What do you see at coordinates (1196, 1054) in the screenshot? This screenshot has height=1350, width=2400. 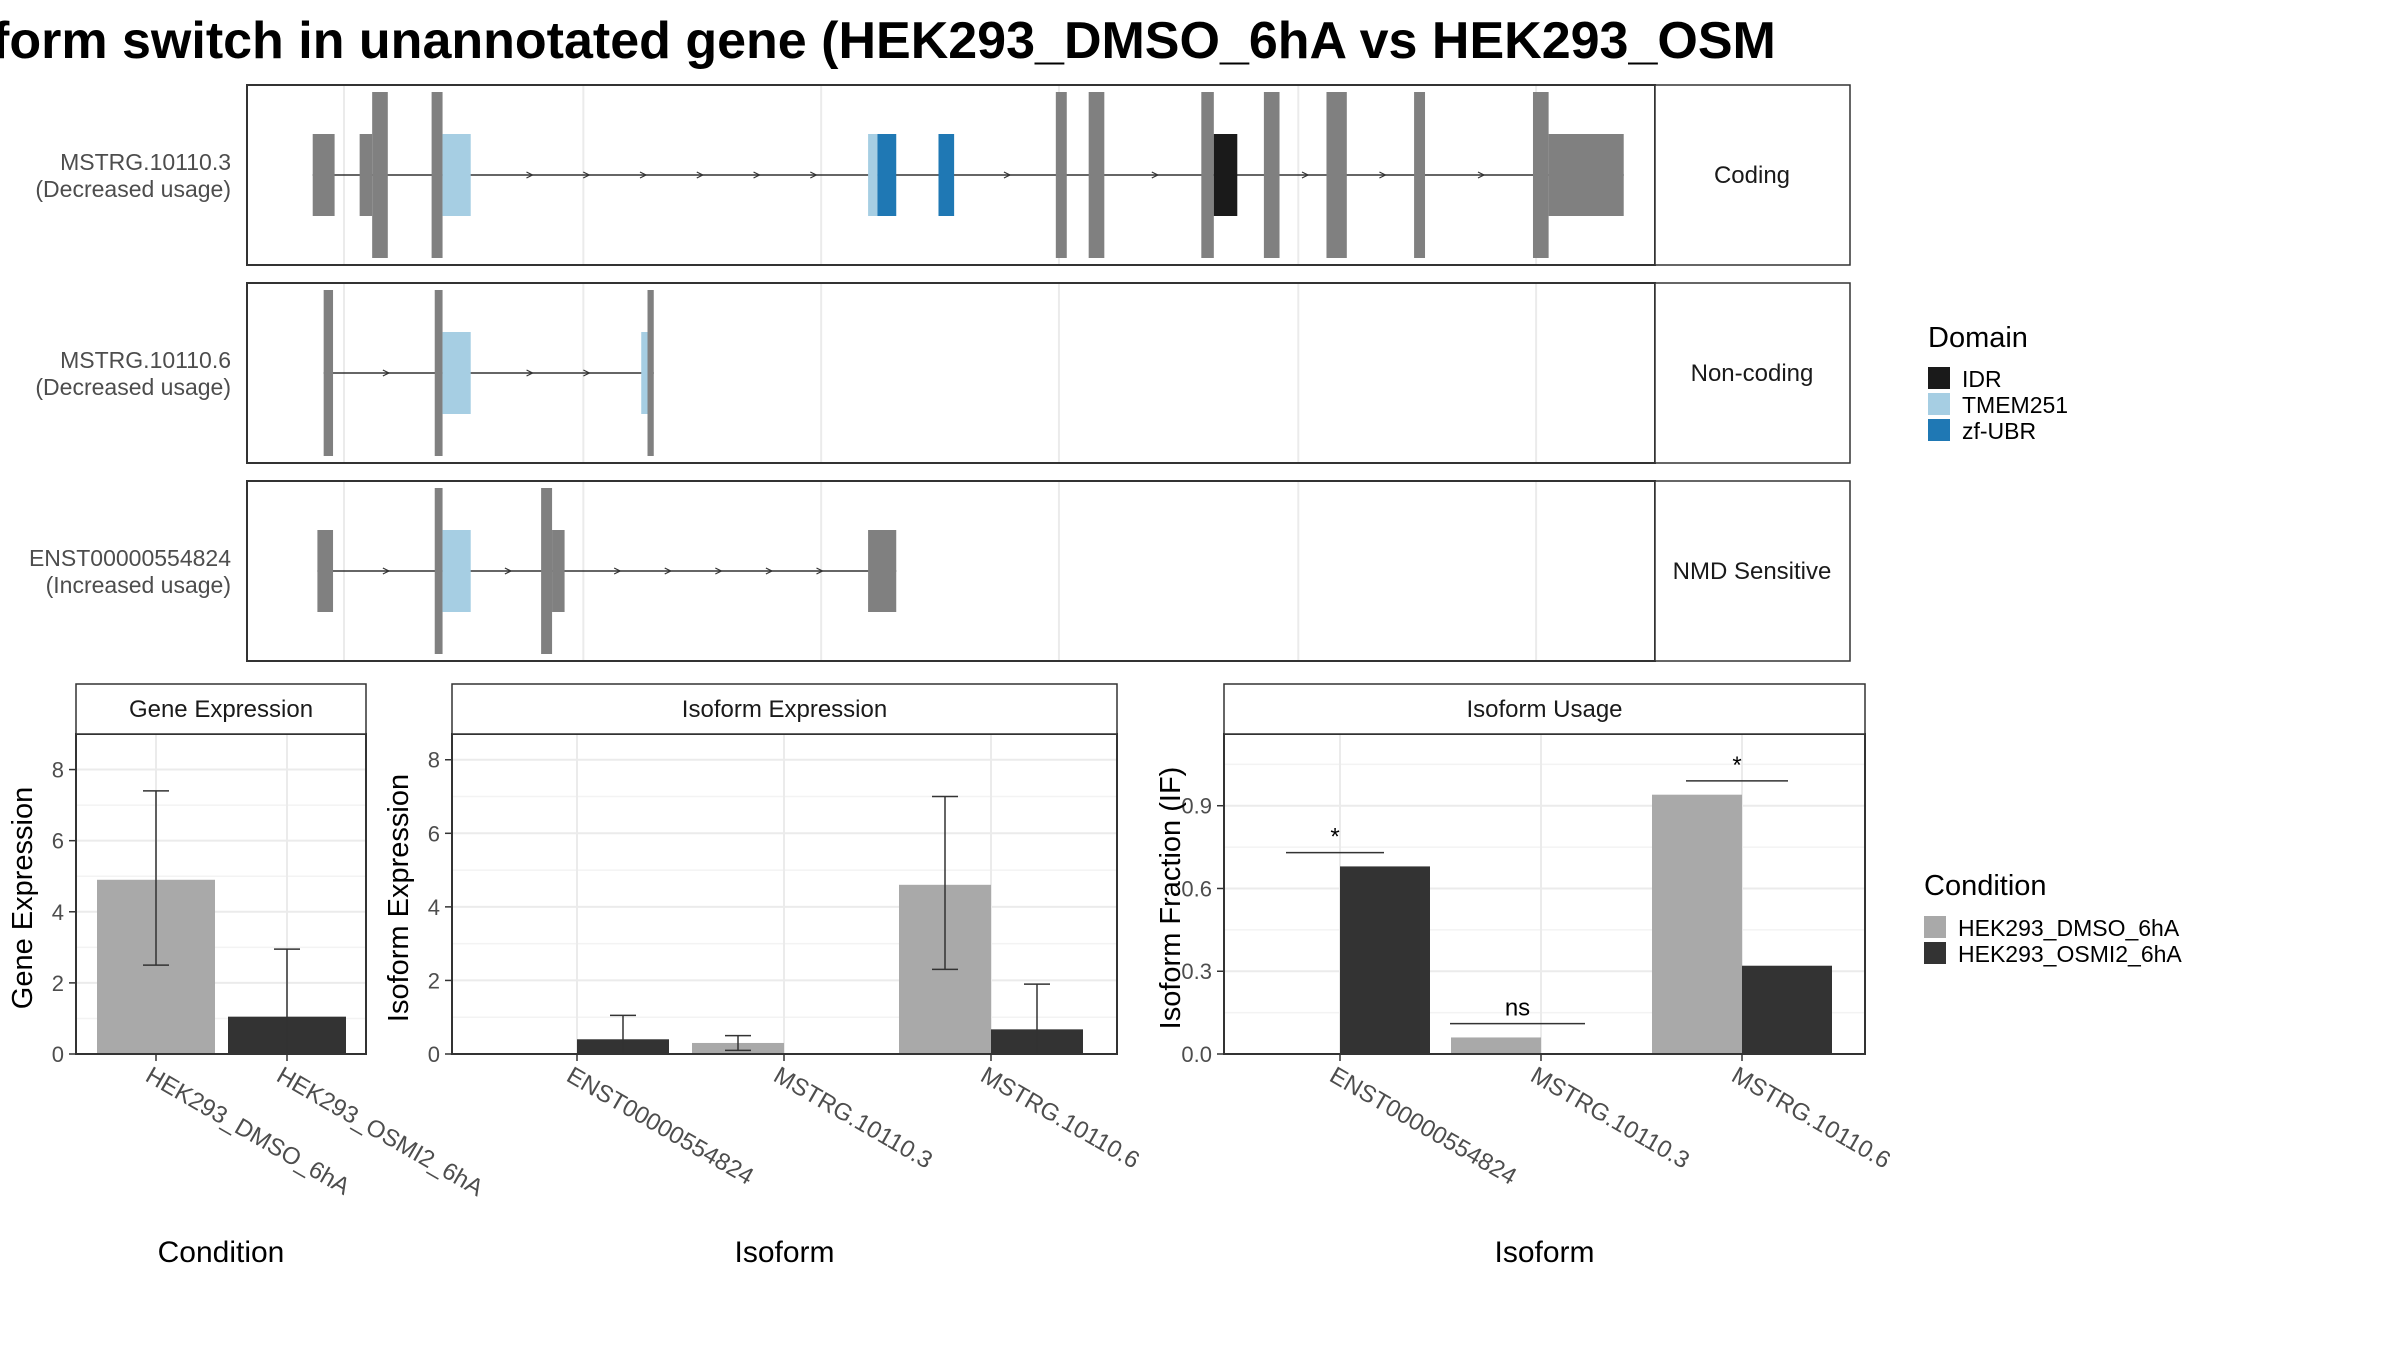 I see `y-tick-label: 0.0` at bounding box center [1196, 1054].